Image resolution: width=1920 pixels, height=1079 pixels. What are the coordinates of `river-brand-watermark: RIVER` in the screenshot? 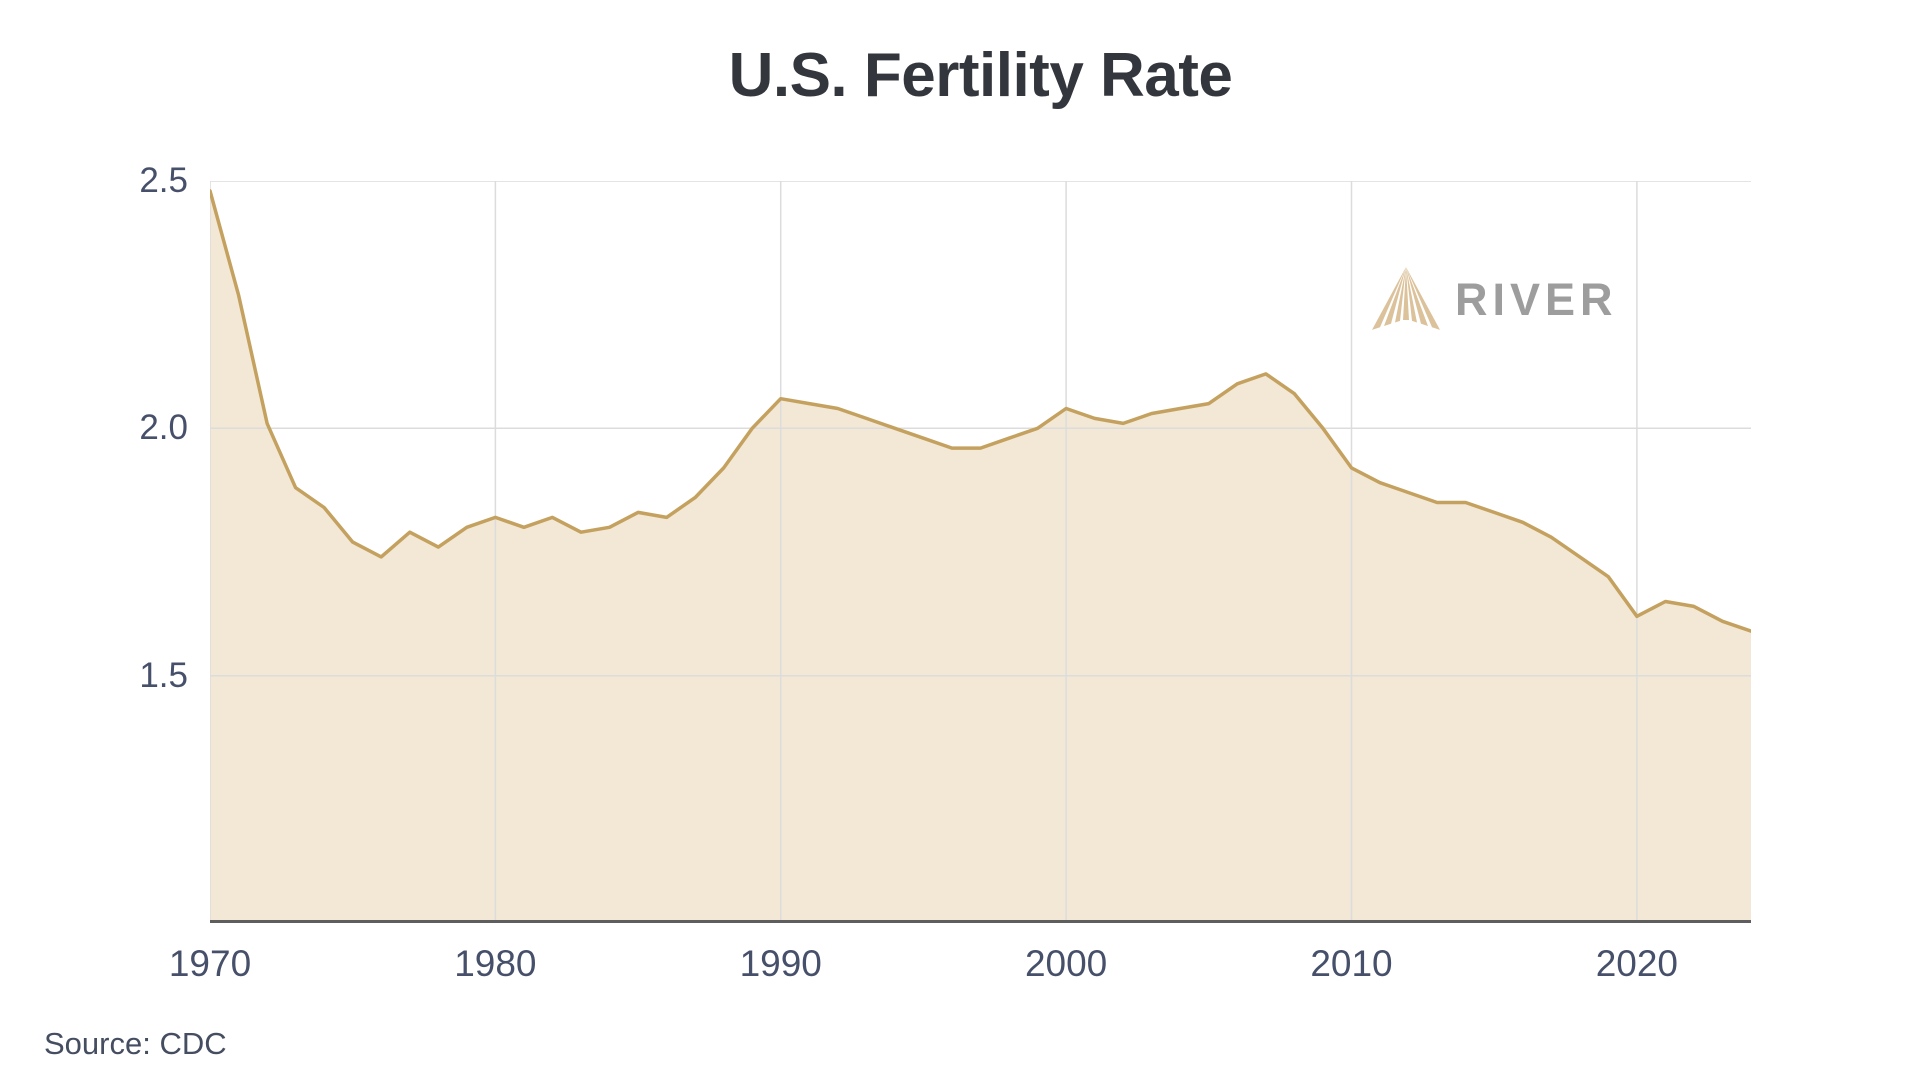 It's located at (1495, 300).